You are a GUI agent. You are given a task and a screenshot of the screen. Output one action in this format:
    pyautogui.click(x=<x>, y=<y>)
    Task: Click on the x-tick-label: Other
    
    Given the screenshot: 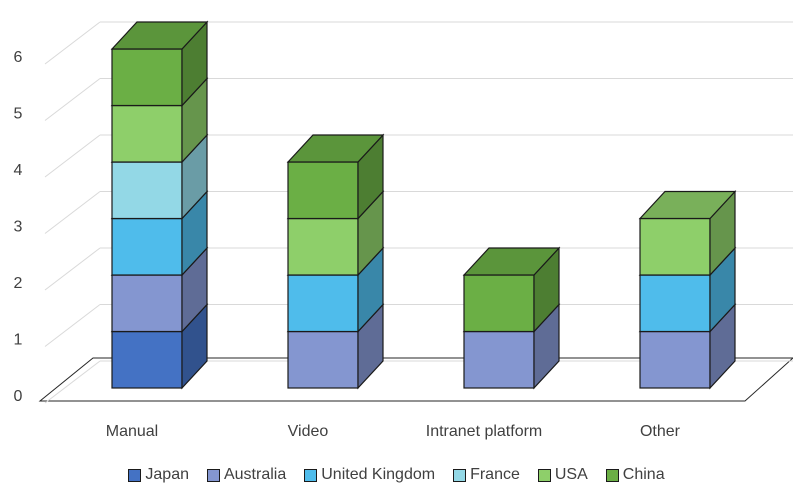 What is the action you would take?
    pyautogui.click(x=660, y=431)
    